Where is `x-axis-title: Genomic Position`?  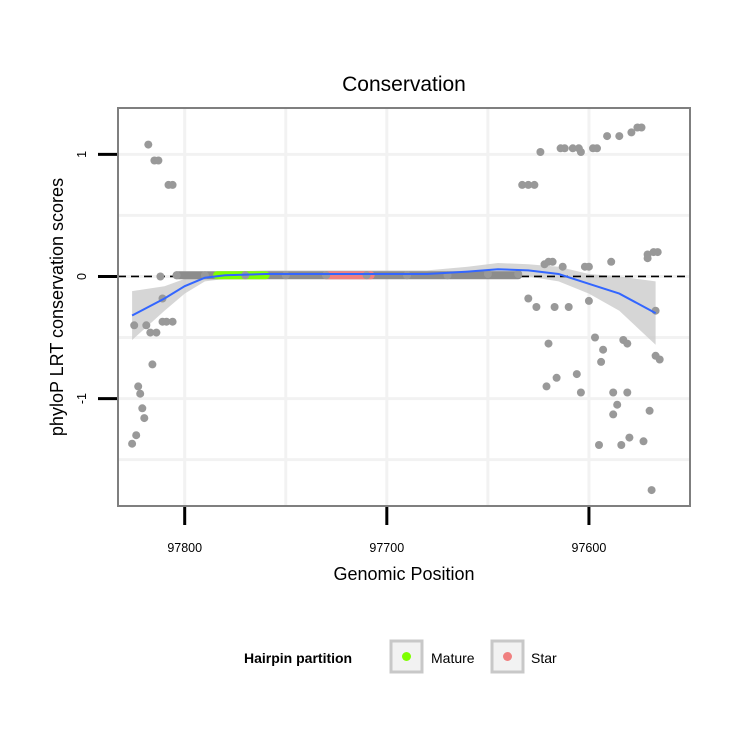
x-axis-title: Genomic Position is located at coordinates (403, 574).